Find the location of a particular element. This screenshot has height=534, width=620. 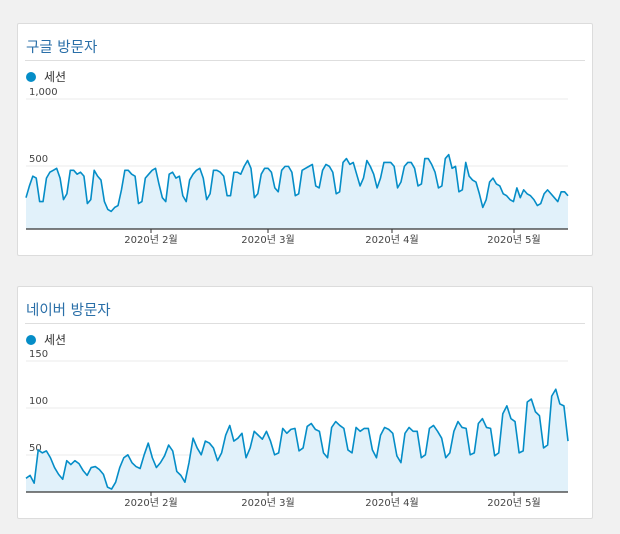

y-tick-label: 150 is located at coordinates (38, 354).